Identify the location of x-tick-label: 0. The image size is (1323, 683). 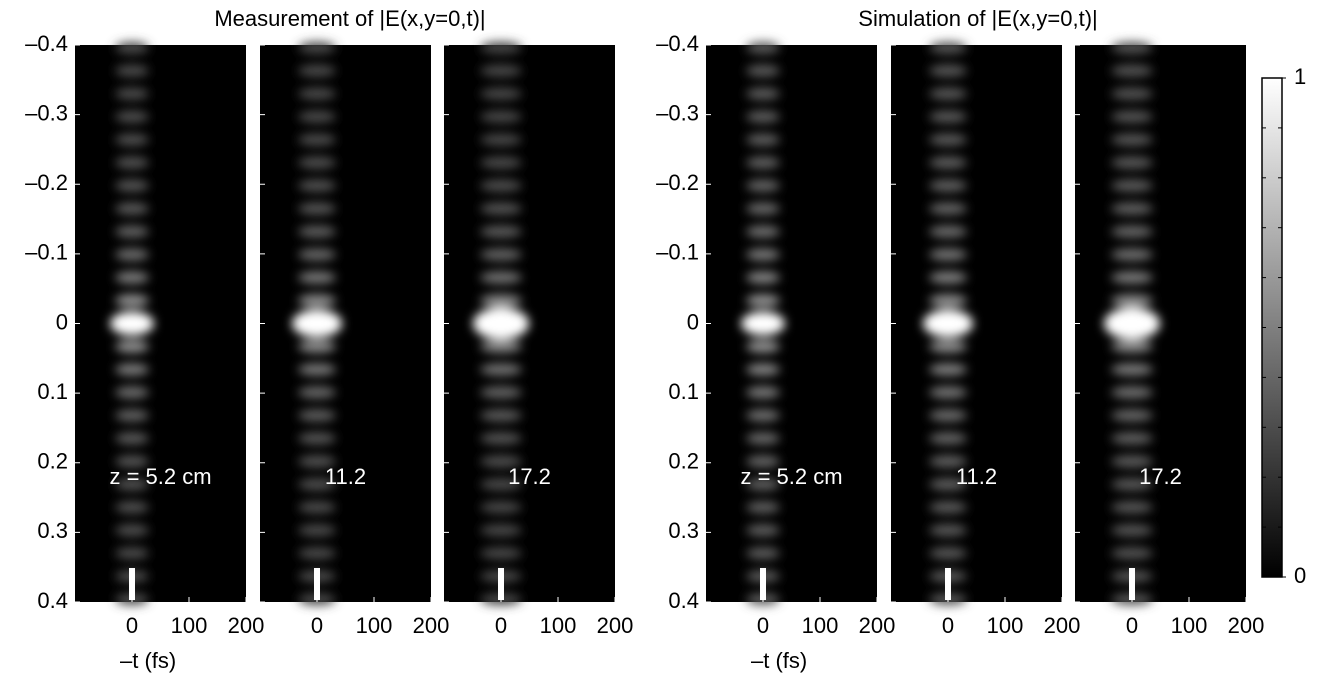
(132, 625).